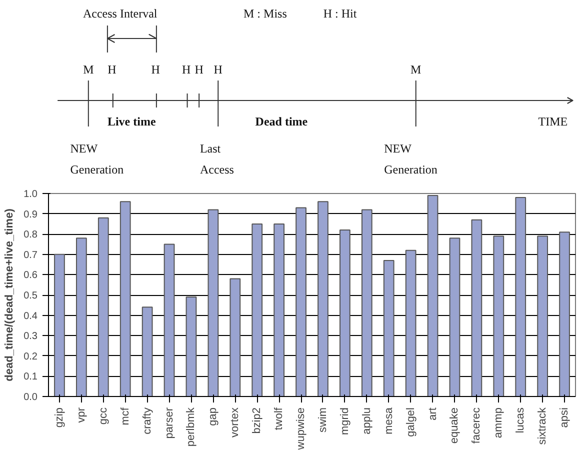 This screenshot has height=452, width=581. I want to click on x-tick-label: crafty, so click(147, 420).